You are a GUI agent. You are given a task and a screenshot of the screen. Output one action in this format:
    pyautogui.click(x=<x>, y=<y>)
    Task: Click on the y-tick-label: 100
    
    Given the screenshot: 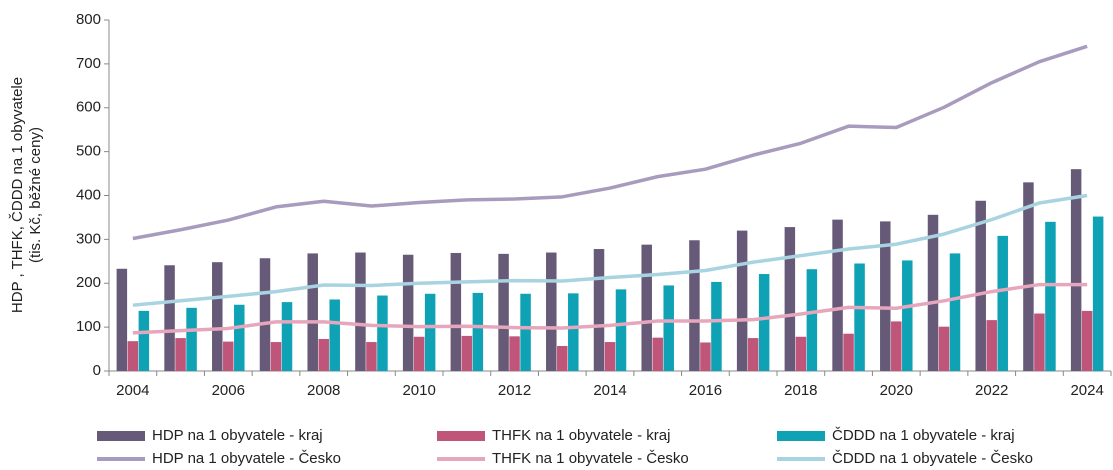 What is the action you would take?
    pyautogui.click(x=88, y=326)
    